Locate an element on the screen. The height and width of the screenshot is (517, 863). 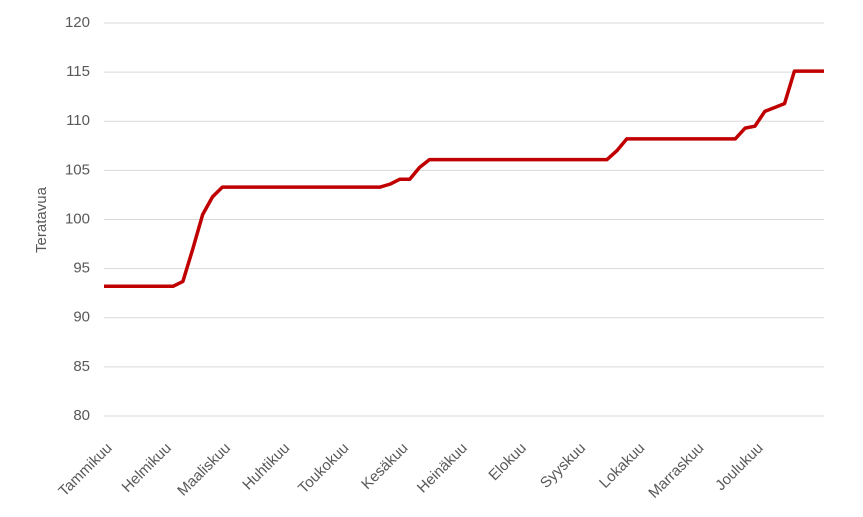
y-tick-label: 100 is located at coordinates (77, 218).